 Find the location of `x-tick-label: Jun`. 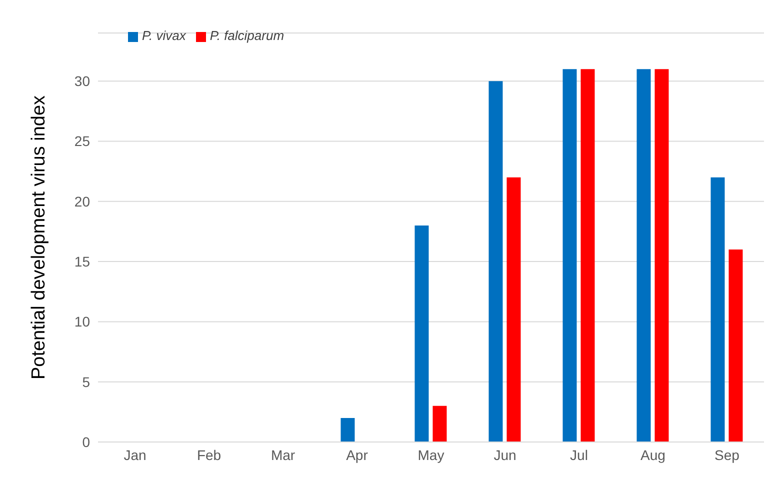

x-tick-label: Jun is located at coordinates (505, 454).